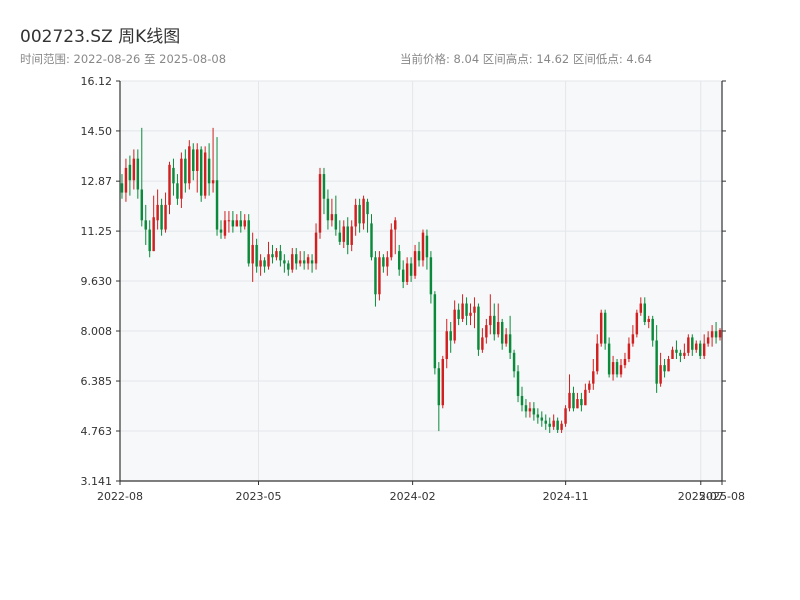  I want to click on chart-title: 002723.SZ 周K线图, so click(100, 37).